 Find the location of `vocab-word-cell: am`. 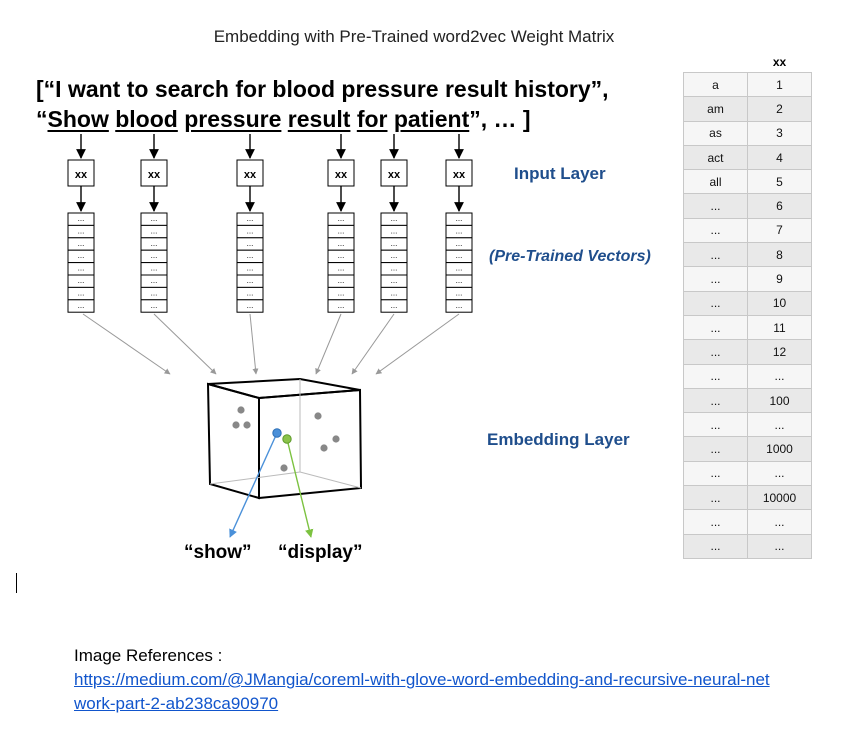

vocab-word-cell: am is located at coordinates (715, 109).